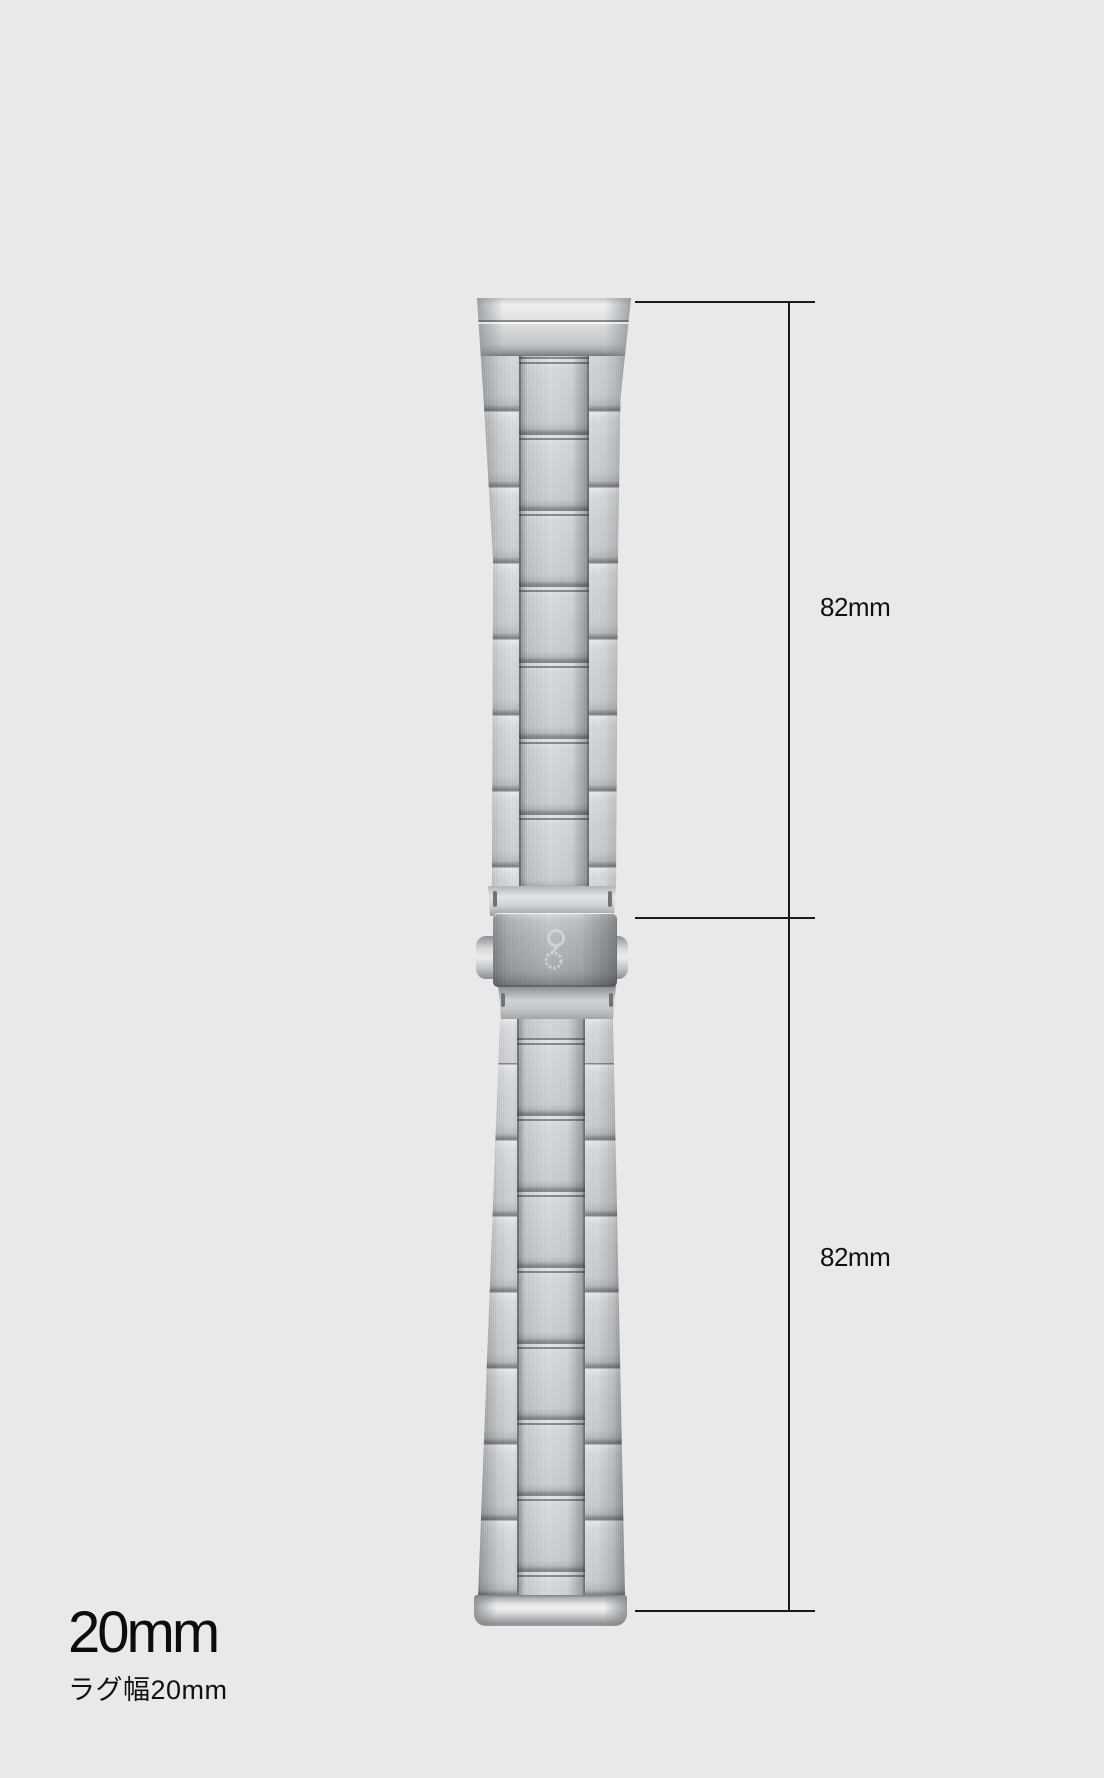  What do you see at coordinates (554, 327) in the screenshot?
I see `bracelet-end-link-top` at bounding box center [554, 327].